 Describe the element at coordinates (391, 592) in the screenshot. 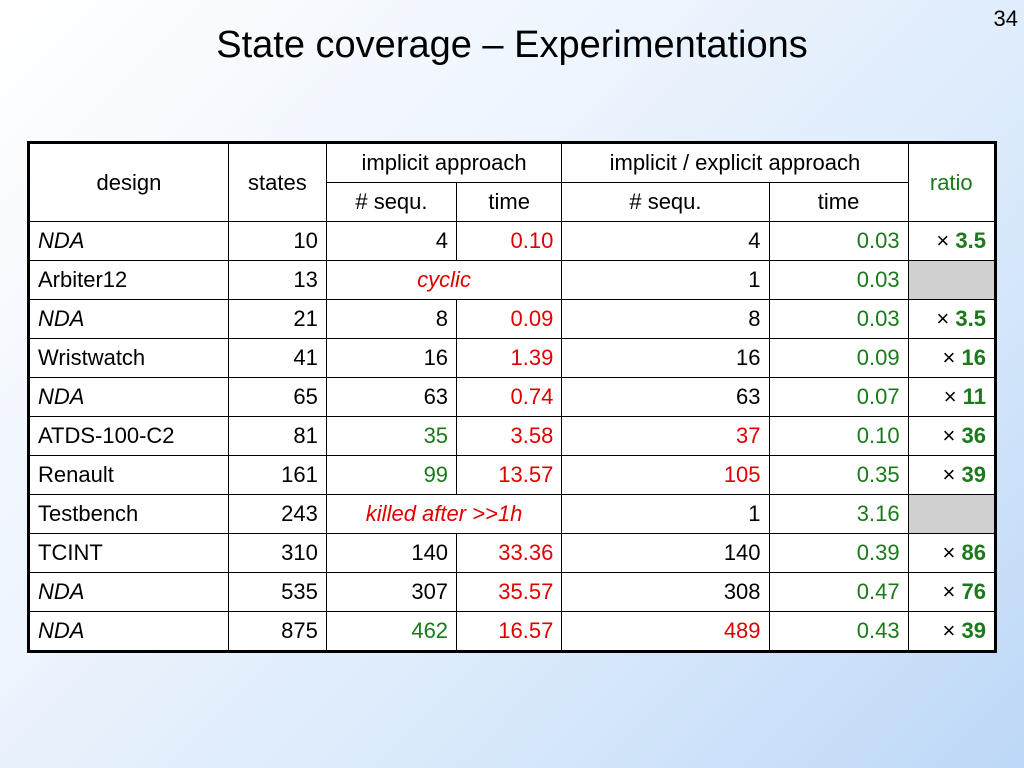

I see `cell-imp-sequ: 307` at that location.